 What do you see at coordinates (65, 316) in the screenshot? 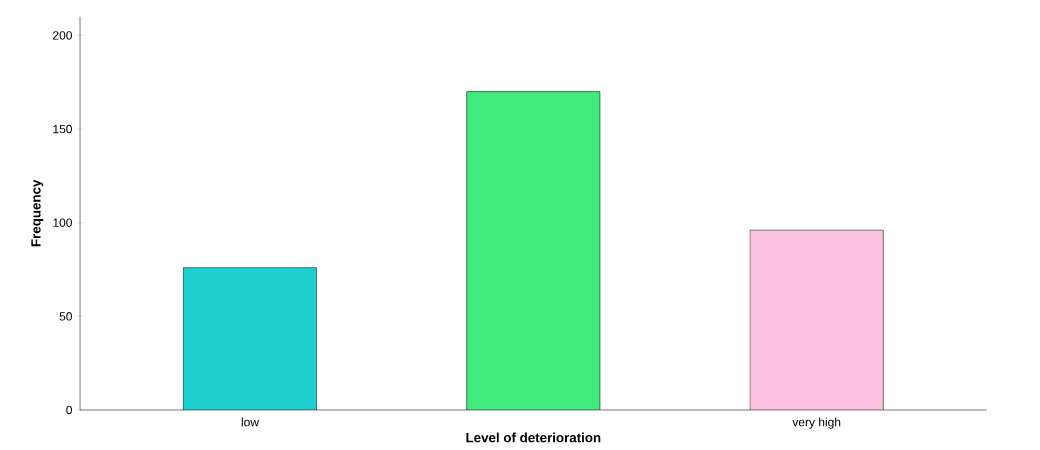
I see `y-tick-label: 50` at bounding box center [65, 316].